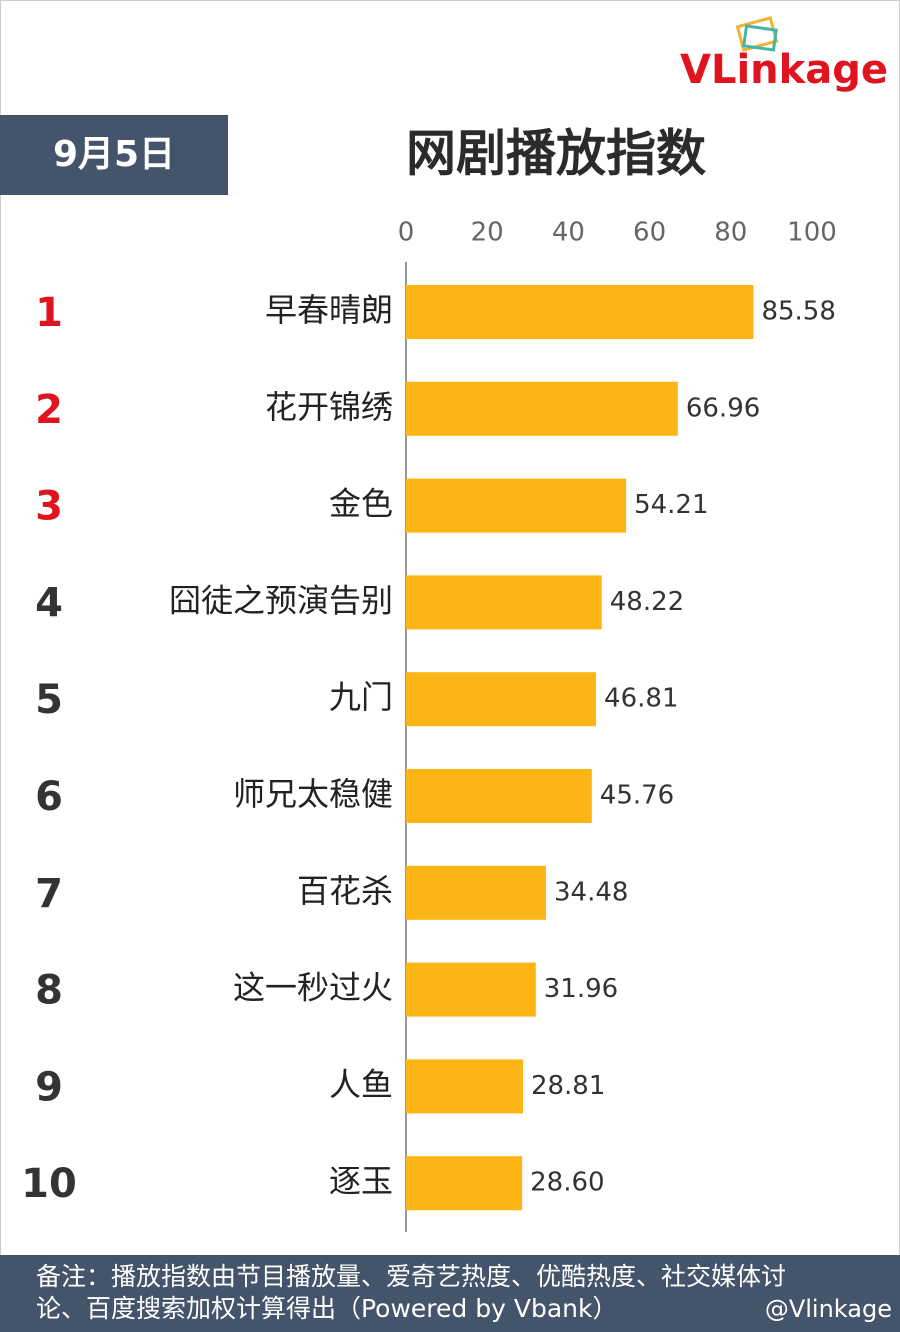 The height and width of the screenshot is (1332, 900). Describe the element at coordinates (406, 233) in the screenshot. I see `x-tick-label: 0` at that location.